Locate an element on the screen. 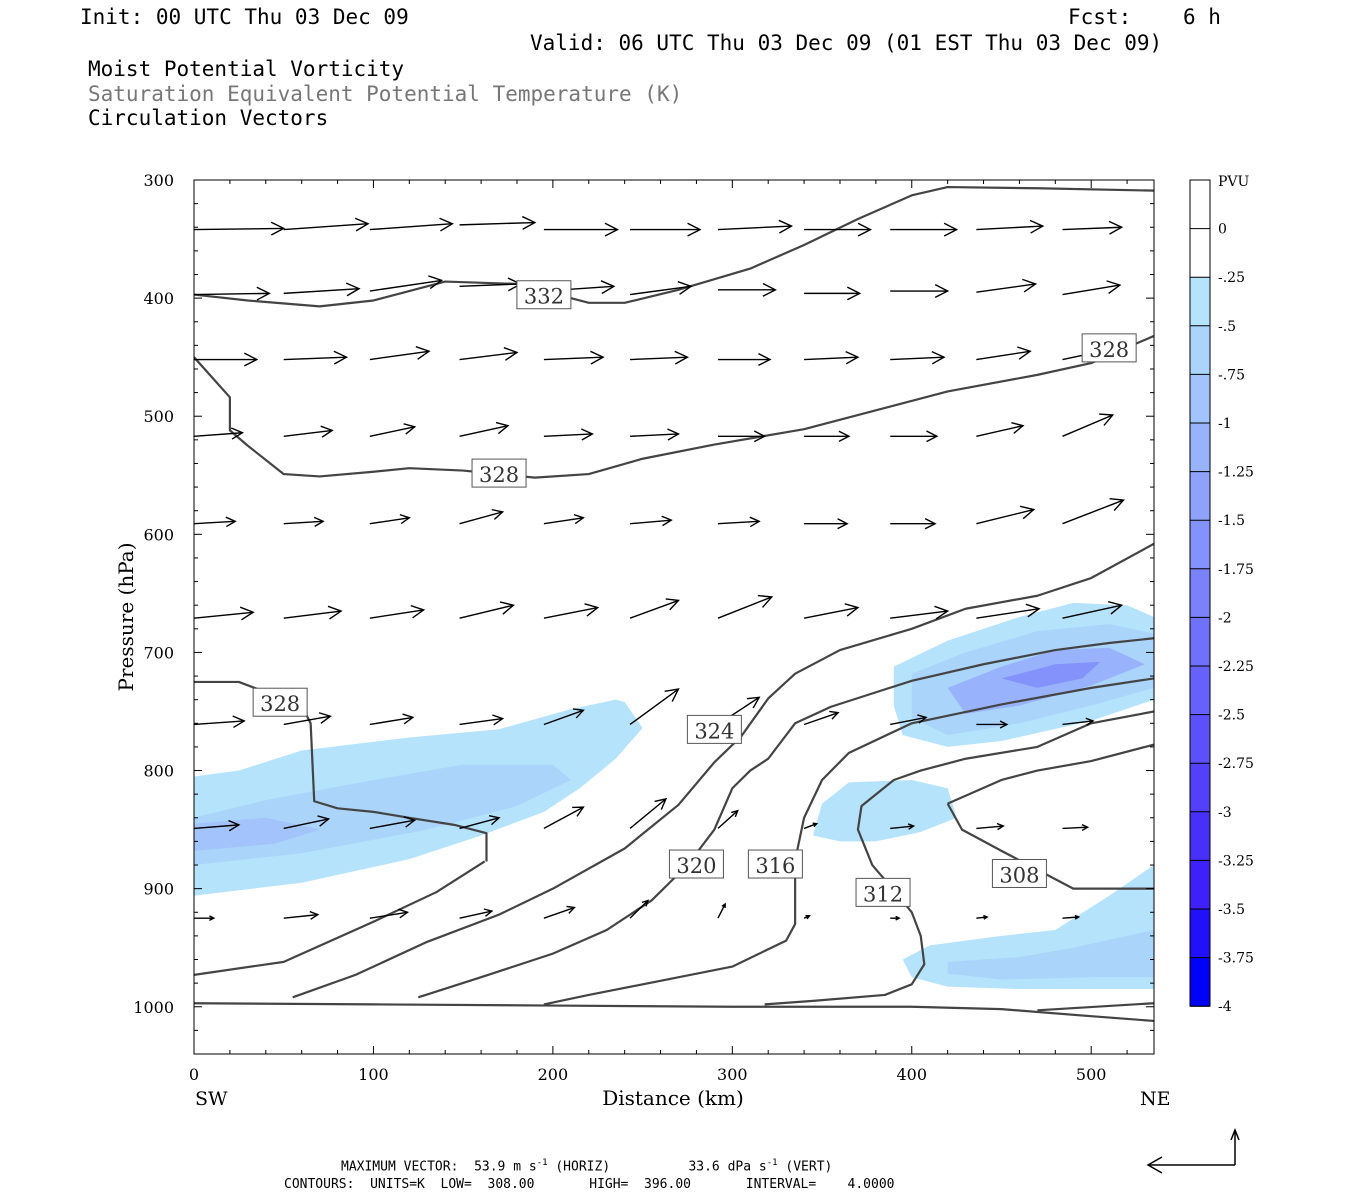  y-tick-label: 600 is located at coordinates (158, 534).